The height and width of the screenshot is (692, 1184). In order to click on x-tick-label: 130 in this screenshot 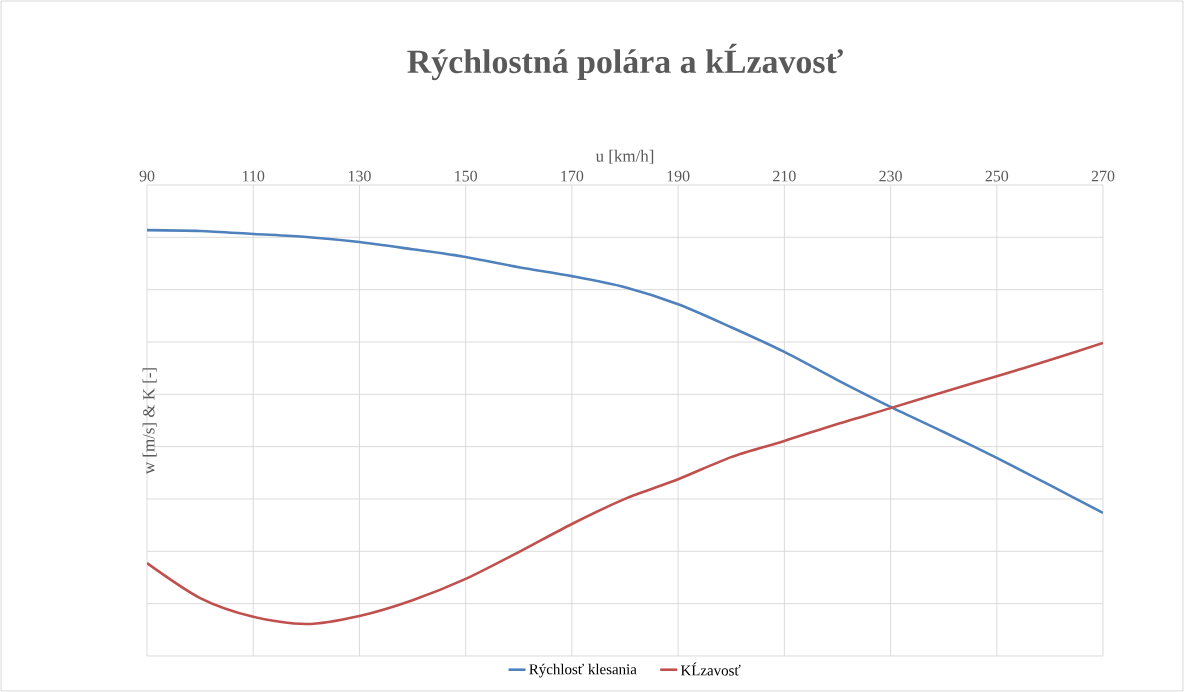, I will do `click(359, 176)`.